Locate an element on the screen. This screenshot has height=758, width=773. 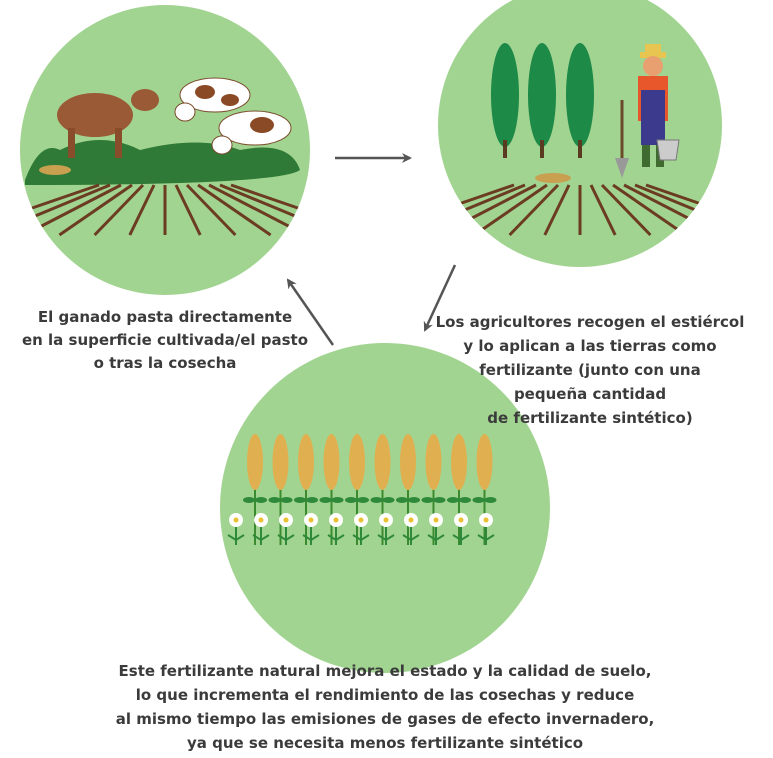
crops-illustration is located at coordinates (362, 489).